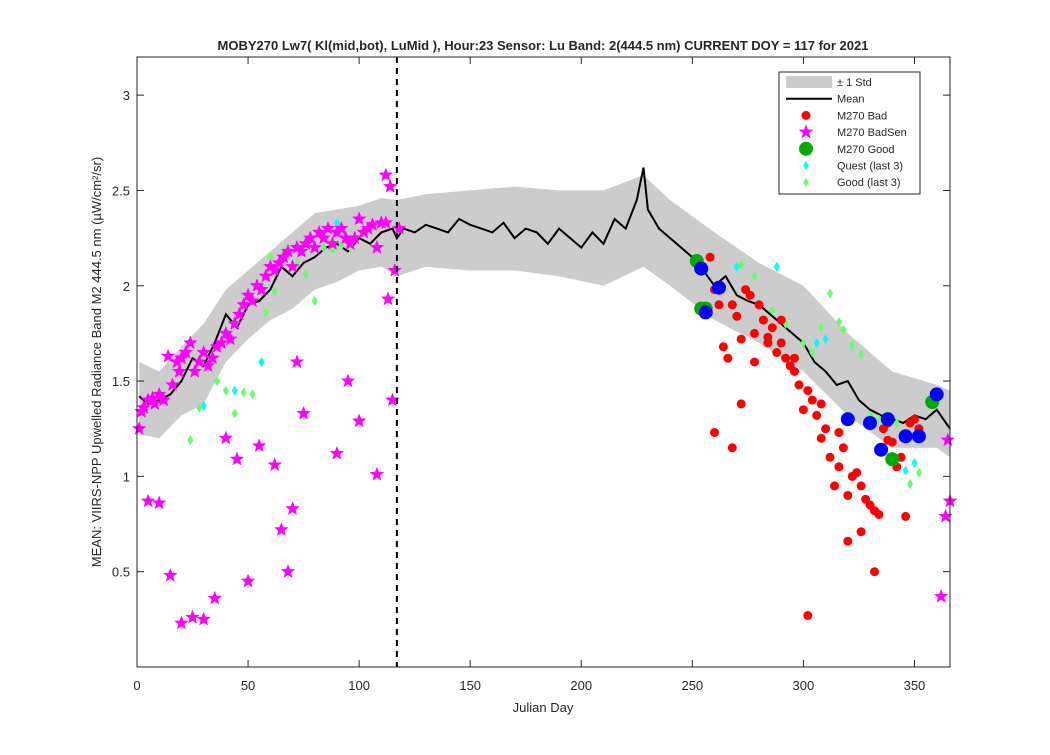  What do you see at coordinates (121, 381) in the screenshot?
I see `y-tick-label: 1.5` at bounding box center [121, 381].